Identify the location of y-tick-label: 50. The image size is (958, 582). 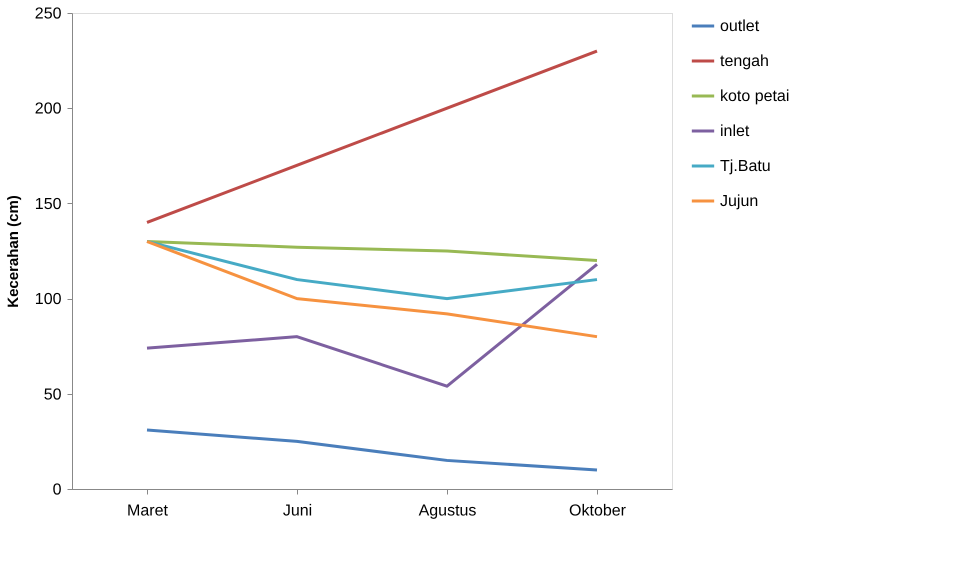
(53, 395).